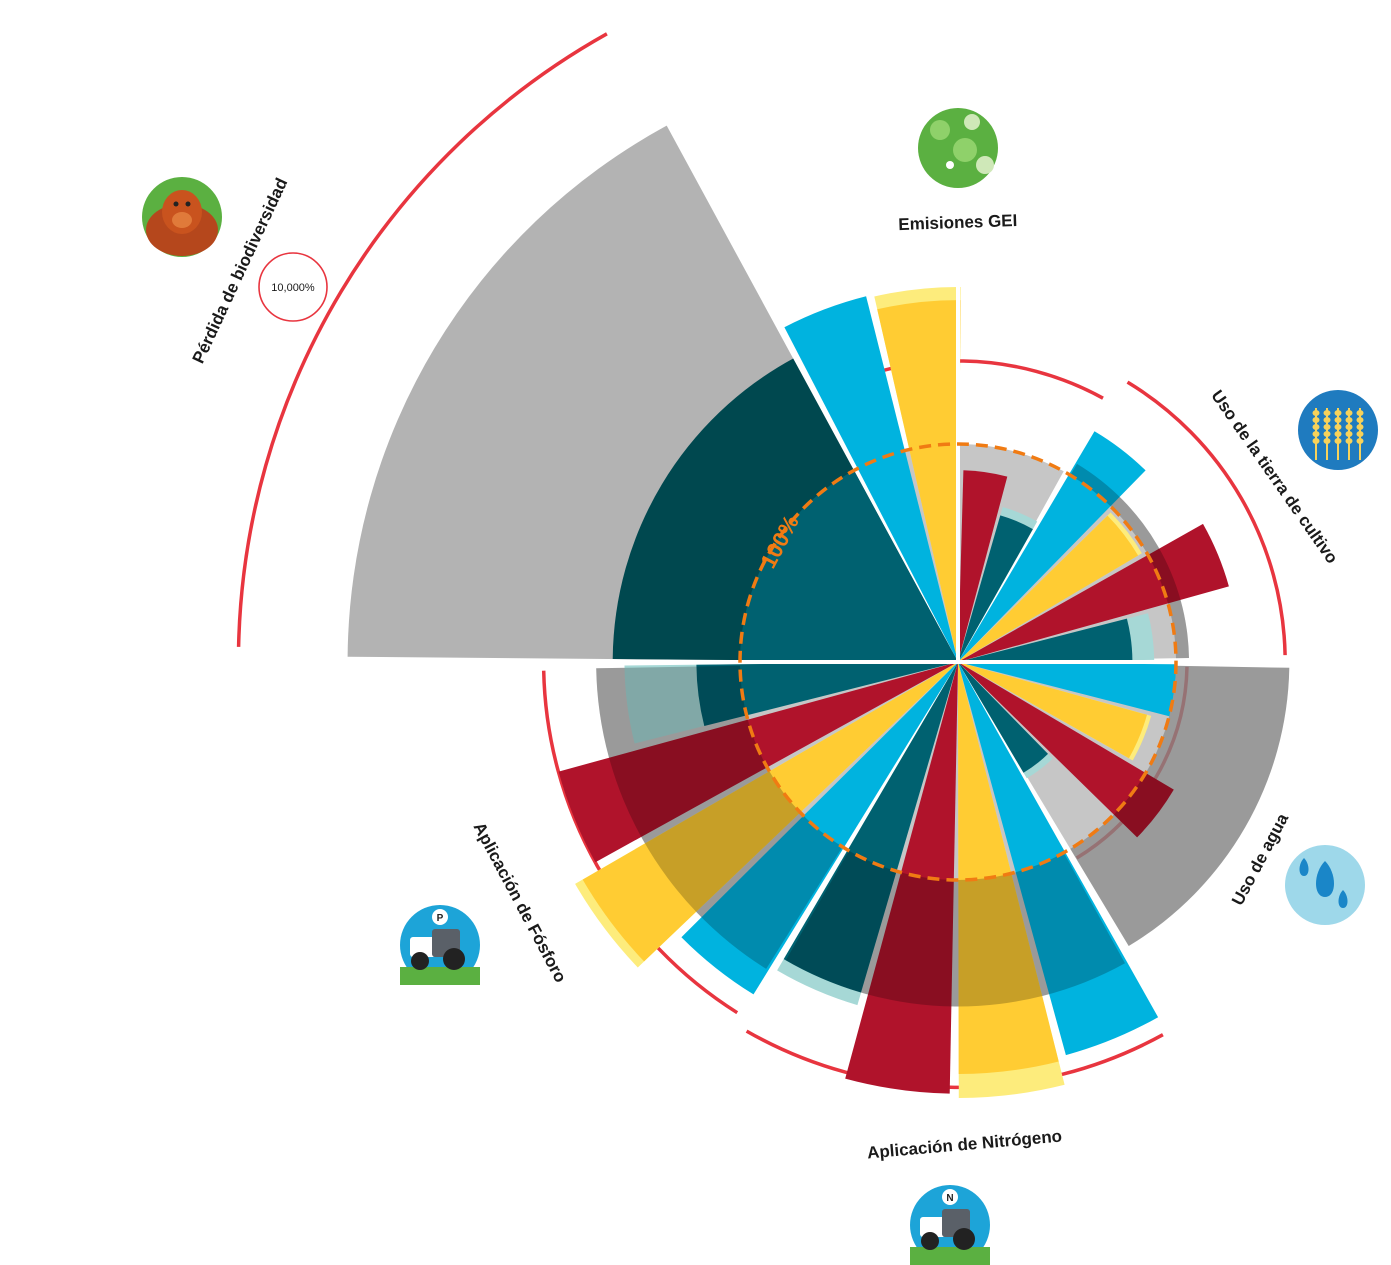 This screenshot has height=1265, width=1391. What do you see at coordinates (1067, 689) in the screenshot?
I see `bar-blue-uso-de-agua` at bounding box center [1067, 689].